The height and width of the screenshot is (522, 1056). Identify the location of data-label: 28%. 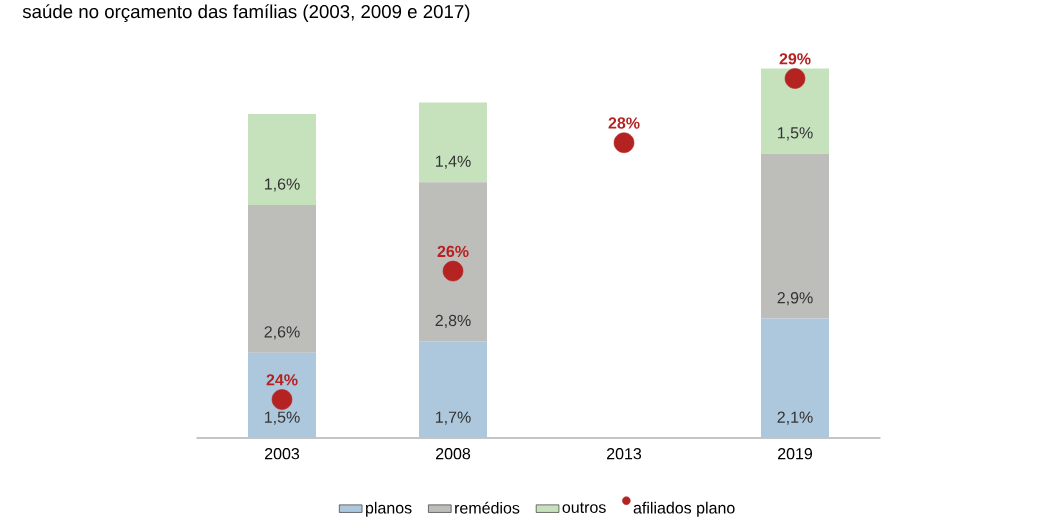
(624, 123).